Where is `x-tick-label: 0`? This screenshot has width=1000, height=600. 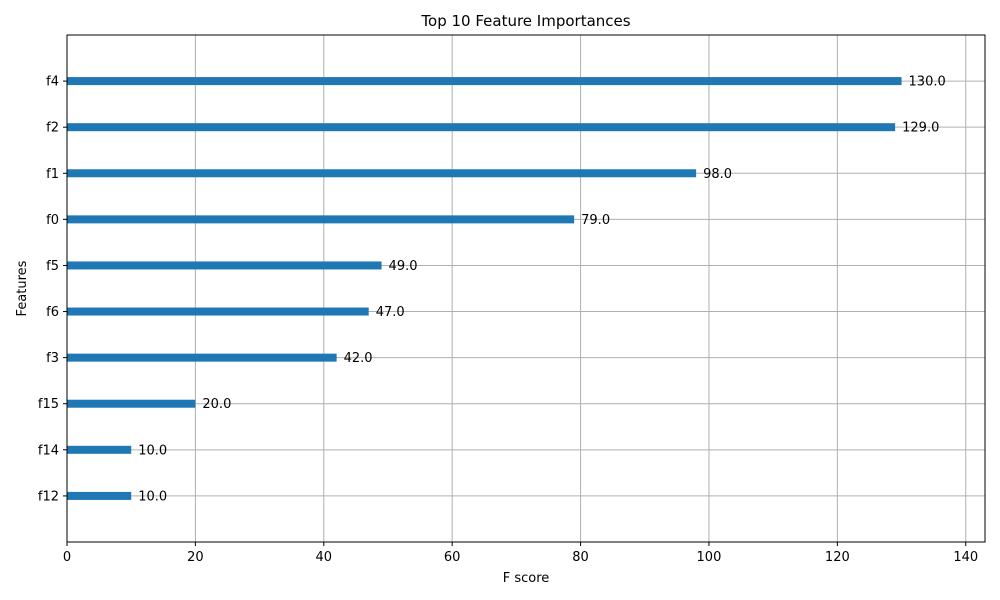
x-tick-label: 0 is located at coordinates (67, 557).